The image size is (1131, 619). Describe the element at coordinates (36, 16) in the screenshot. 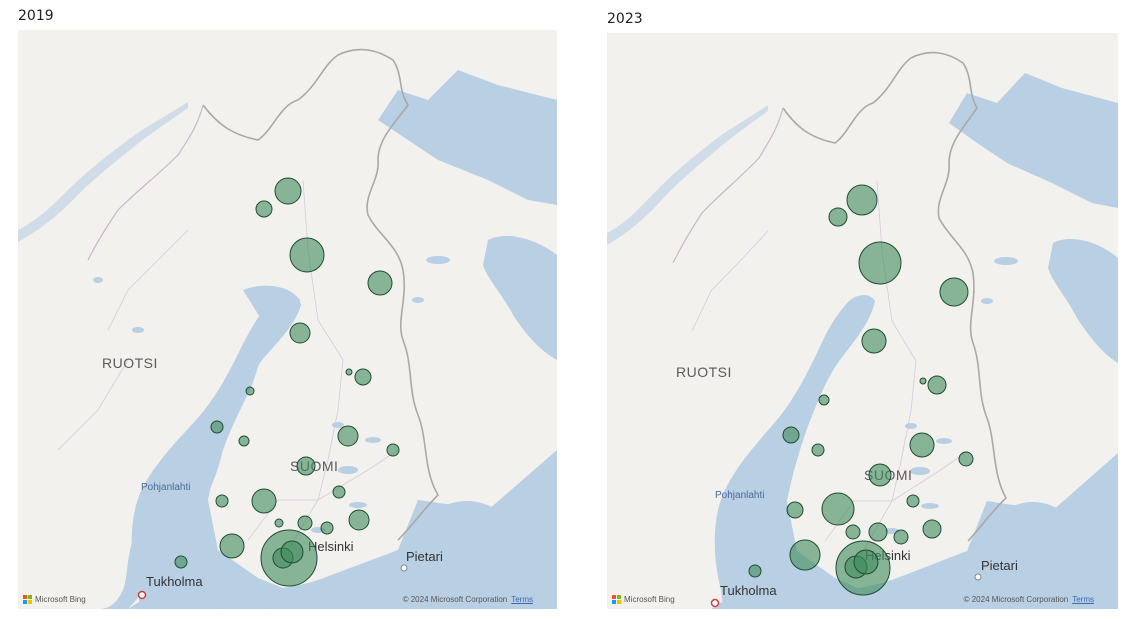

I see `map-title-2019: 2019` at that location.